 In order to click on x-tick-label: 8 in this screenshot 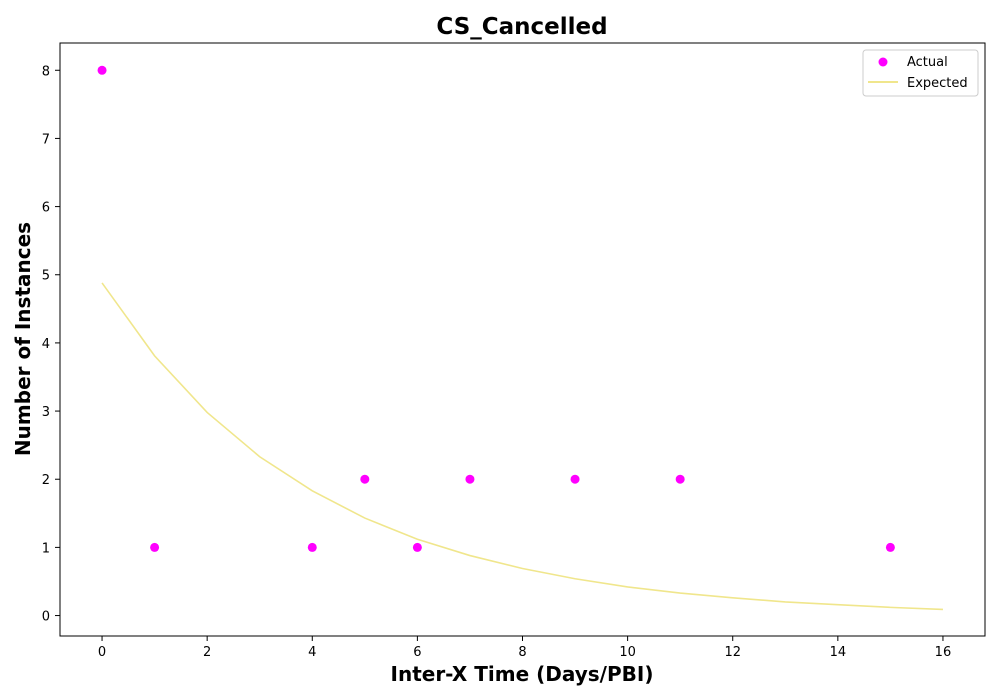, I will do `click(522, 652)`.